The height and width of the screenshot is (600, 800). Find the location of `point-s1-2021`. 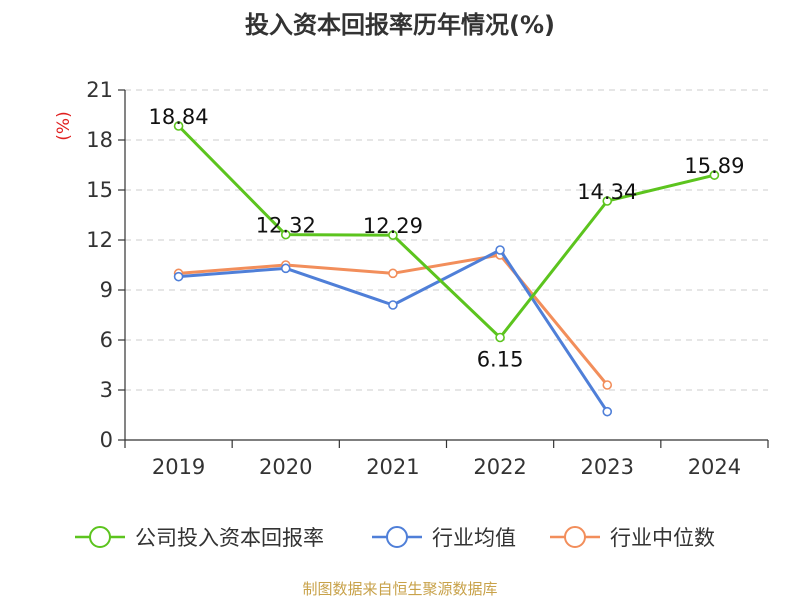

point-s1-2021 is located at coordinates (393, 305).